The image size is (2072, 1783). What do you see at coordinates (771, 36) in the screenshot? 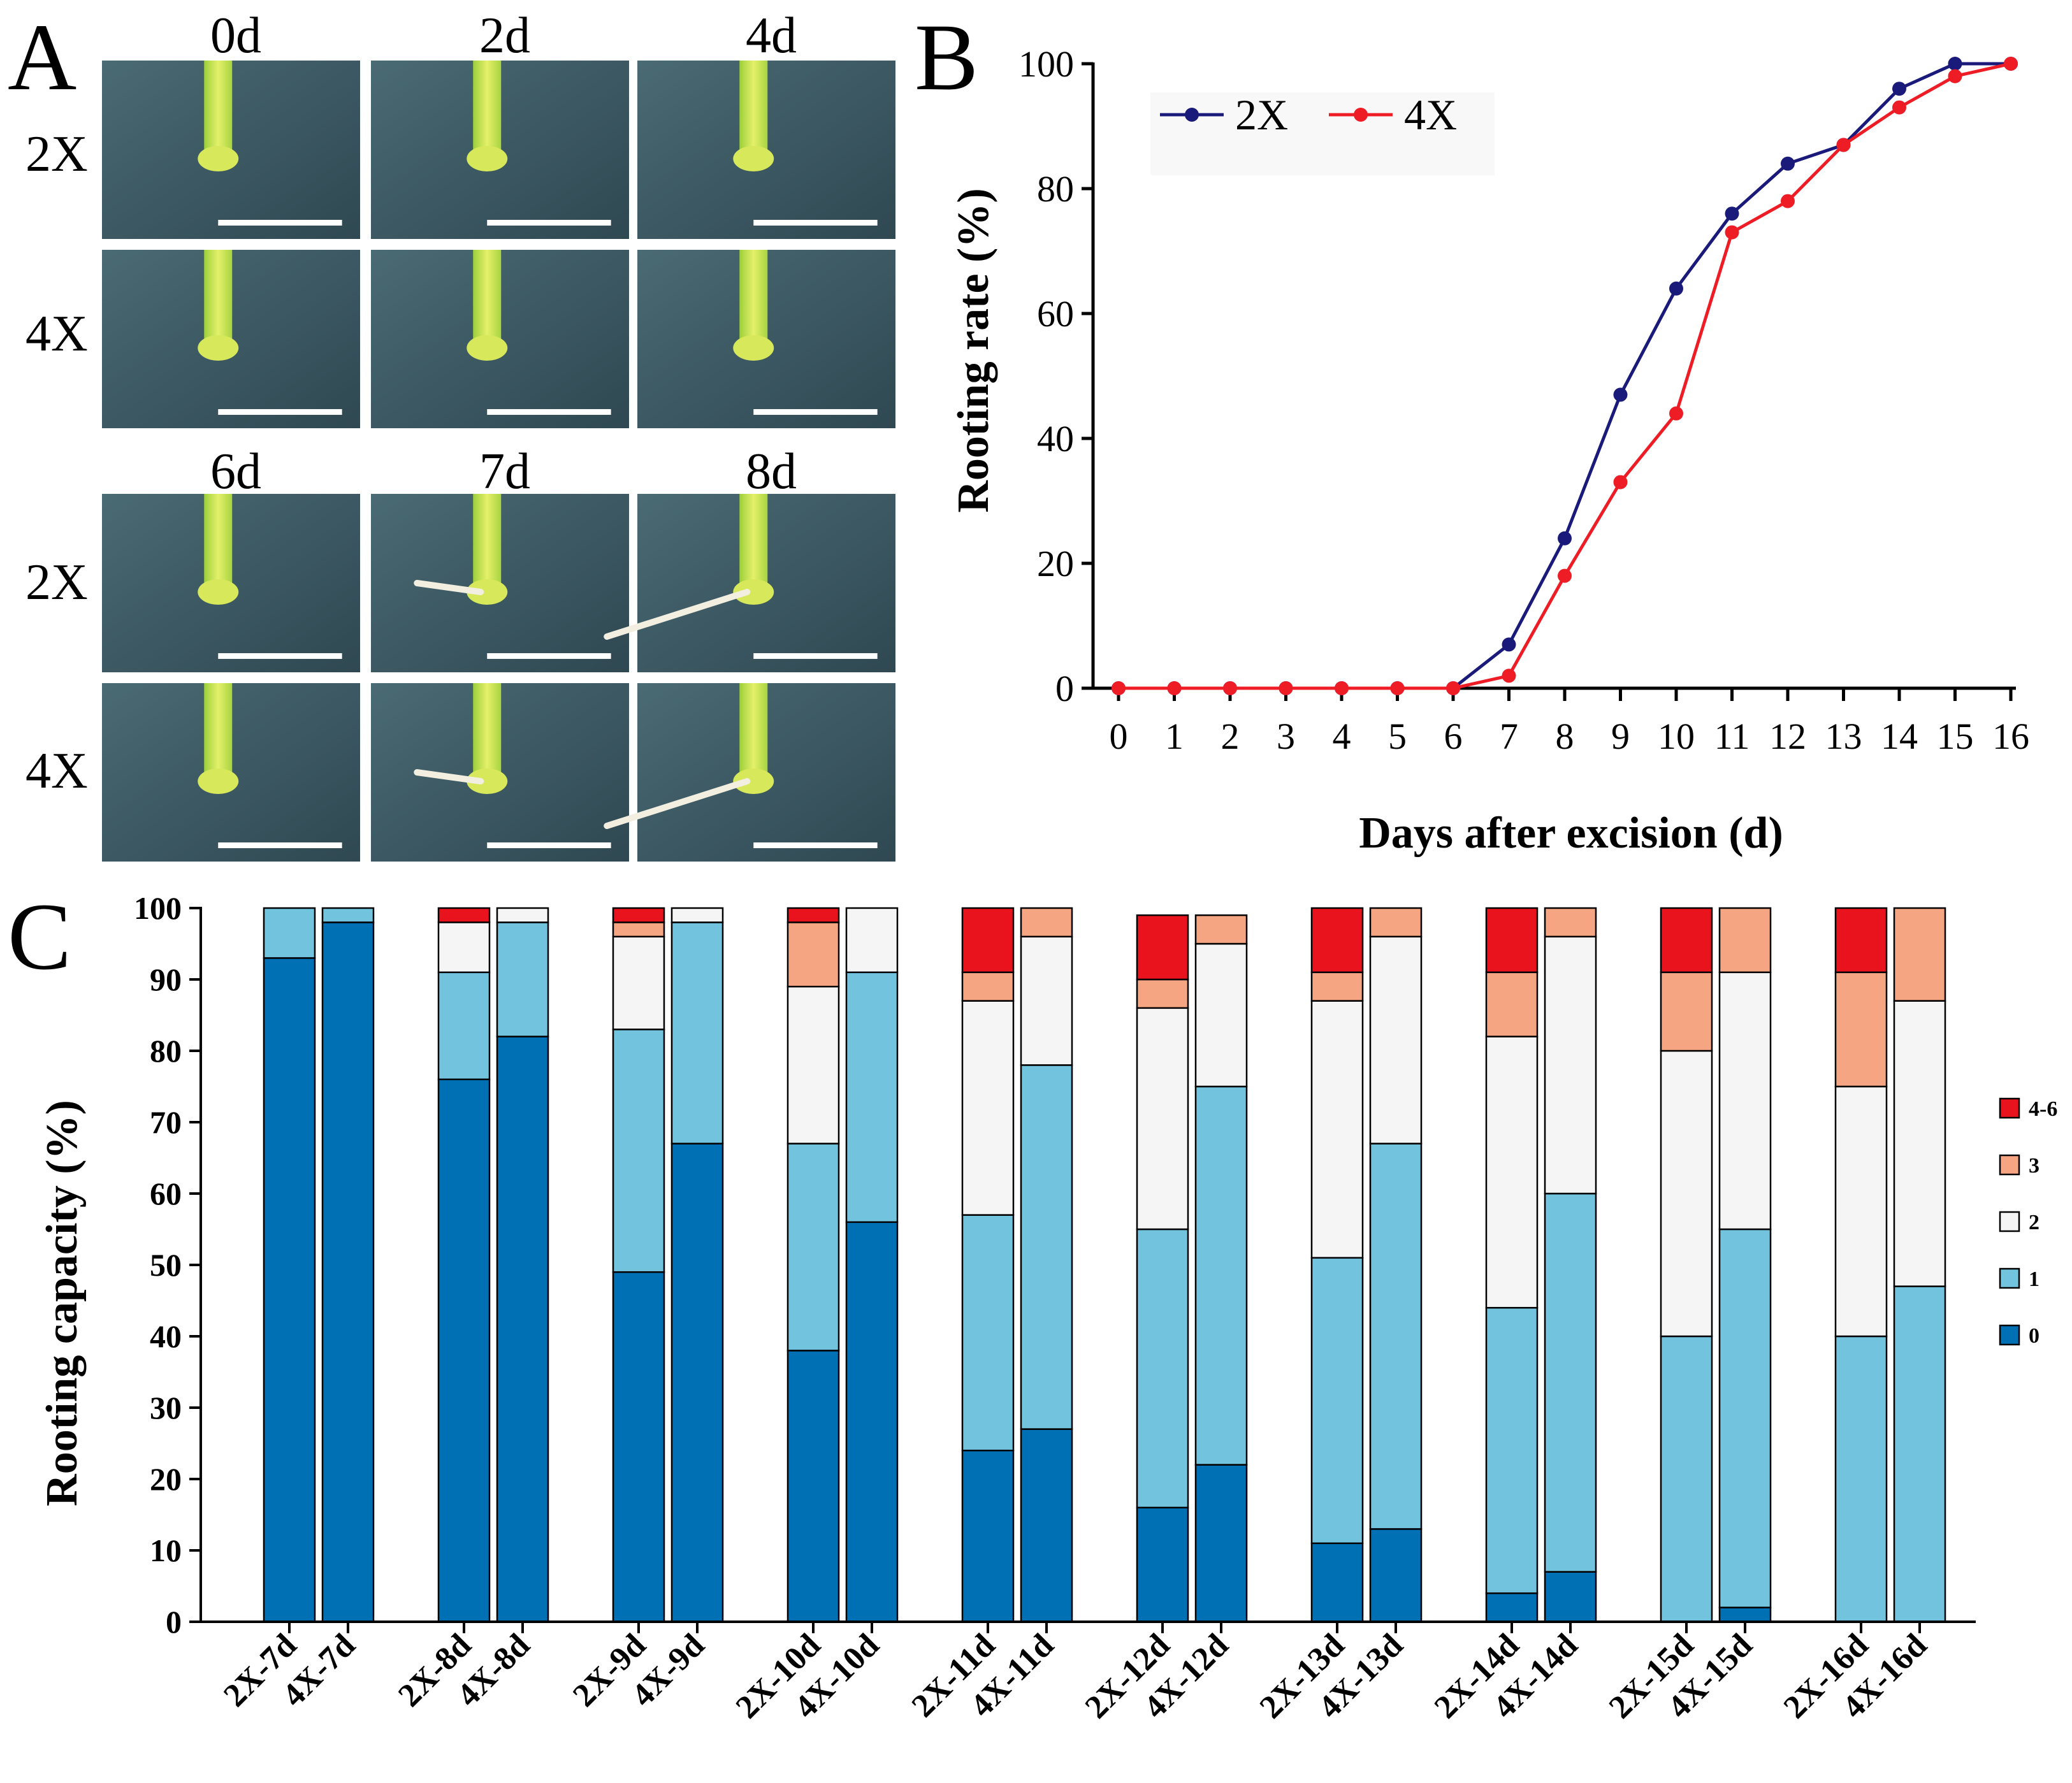
I see `photo-day-label: 4d` at bounding box center [771, 36].